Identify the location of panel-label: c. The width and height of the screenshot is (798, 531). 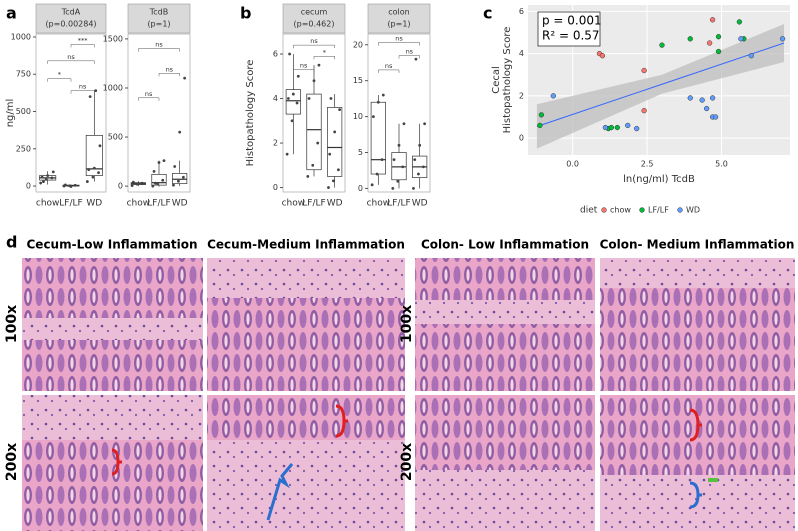
(487, 13).